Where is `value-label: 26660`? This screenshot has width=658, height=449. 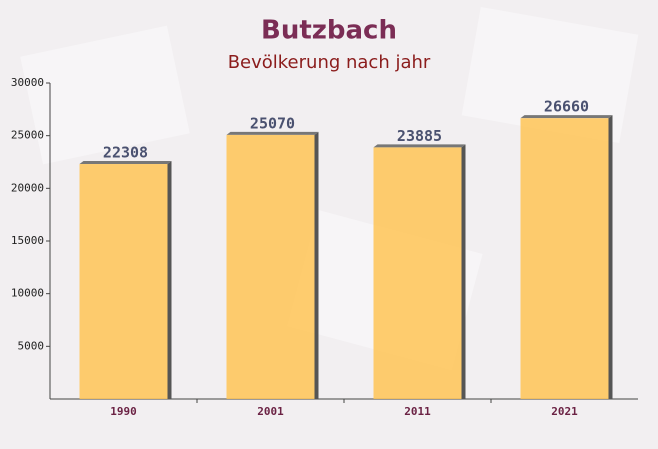 value-label: 26660 is located at coordinates (566, 107).